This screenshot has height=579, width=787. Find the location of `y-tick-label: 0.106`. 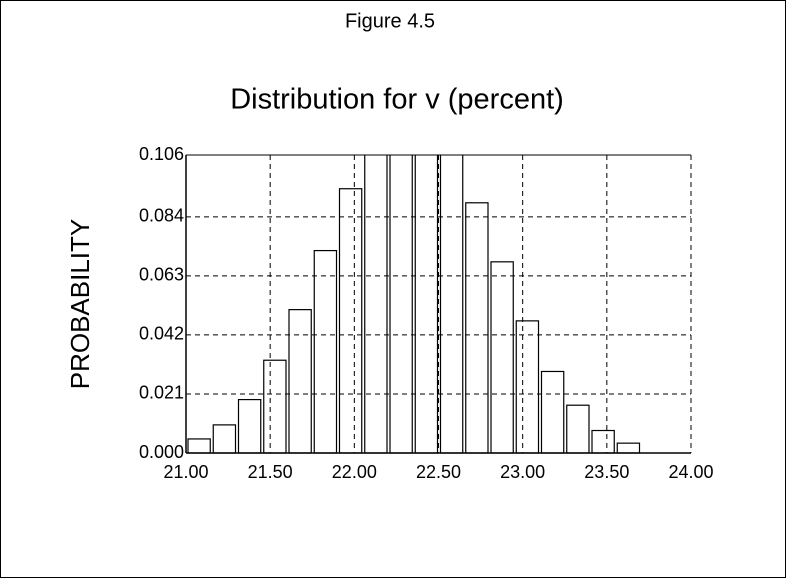

y-tick-label: 0.106 is located at coordinates (161, 154).